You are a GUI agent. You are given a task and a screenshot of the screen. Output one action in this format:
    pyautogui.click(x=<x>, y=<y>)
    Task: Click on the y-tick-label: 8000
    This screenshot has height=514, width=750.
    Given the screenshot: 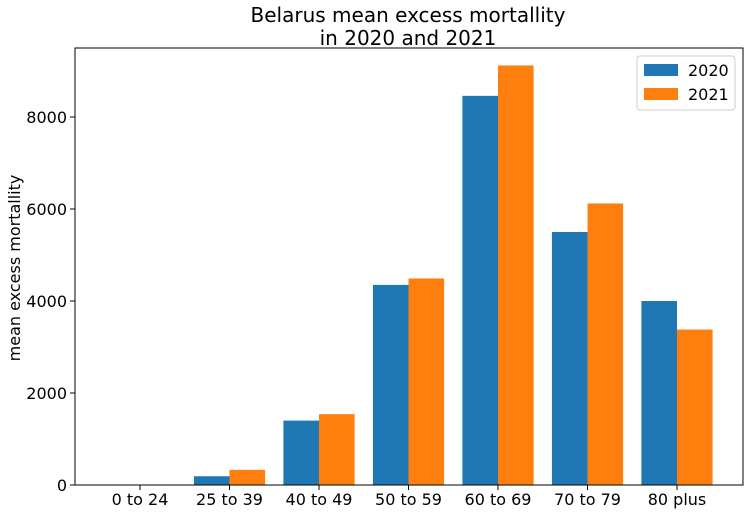 What is the action you would take?
    pyautogui.click(x=46, y=117)
    